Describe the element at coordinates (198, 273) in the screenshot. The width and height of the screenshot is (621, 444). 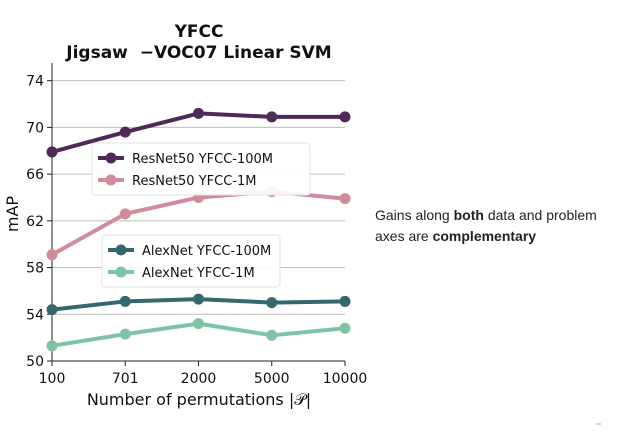
I see `legend-label: AlexNet YFCC-1M` at that location.